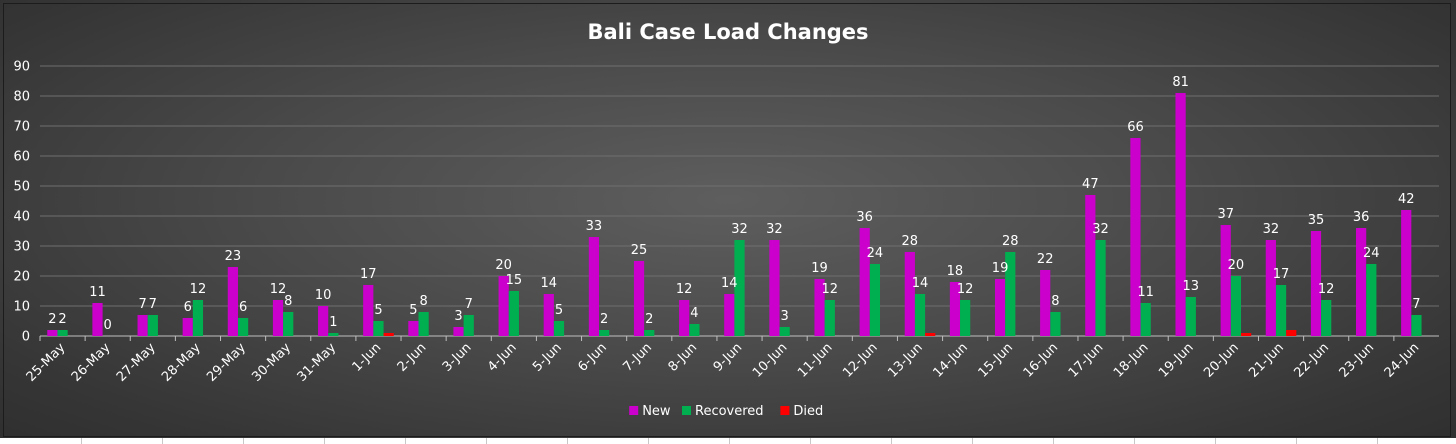 This screenshot has width=1456, height=444. I want to click on legend-label-new: New, so click(656, 411).